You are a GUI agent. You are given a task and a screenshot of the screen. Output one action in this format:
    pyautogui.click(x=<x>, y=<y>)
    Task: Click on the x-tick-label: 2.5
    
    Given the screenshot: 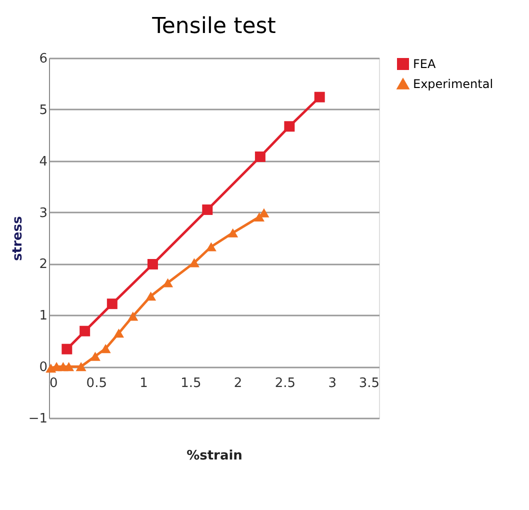 What is the action you would take?
    pyautogui.click(x=285, y=384)
    